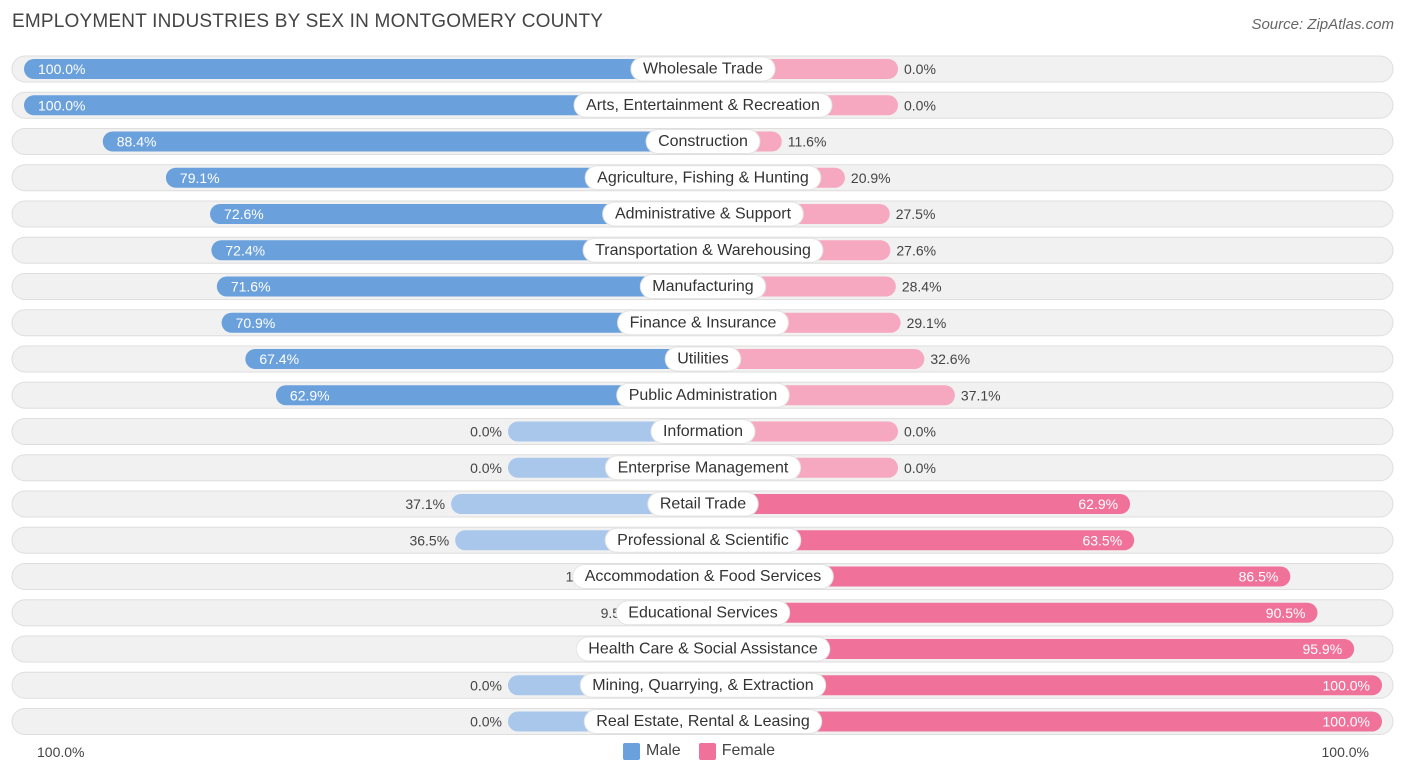 This screenshot has width=1406, height=776. Describe the element at coordinates (871, 178) in the screenshot. I see `female-value-label: 20.9%` at that location.